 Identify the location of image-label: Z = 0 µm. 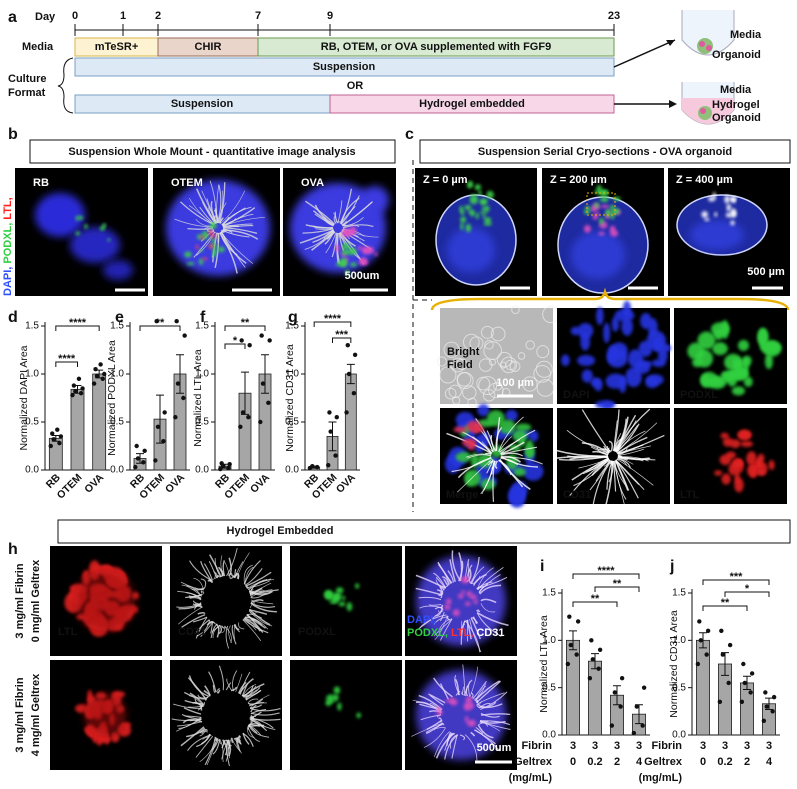
(445, 180).